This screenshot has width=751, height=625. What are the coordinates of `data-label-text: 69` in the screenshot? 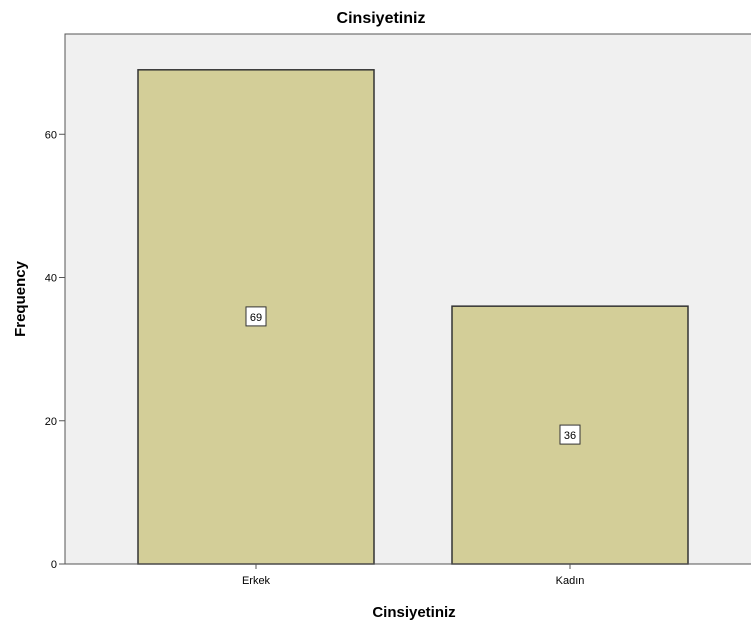 It's located at (256, 318).